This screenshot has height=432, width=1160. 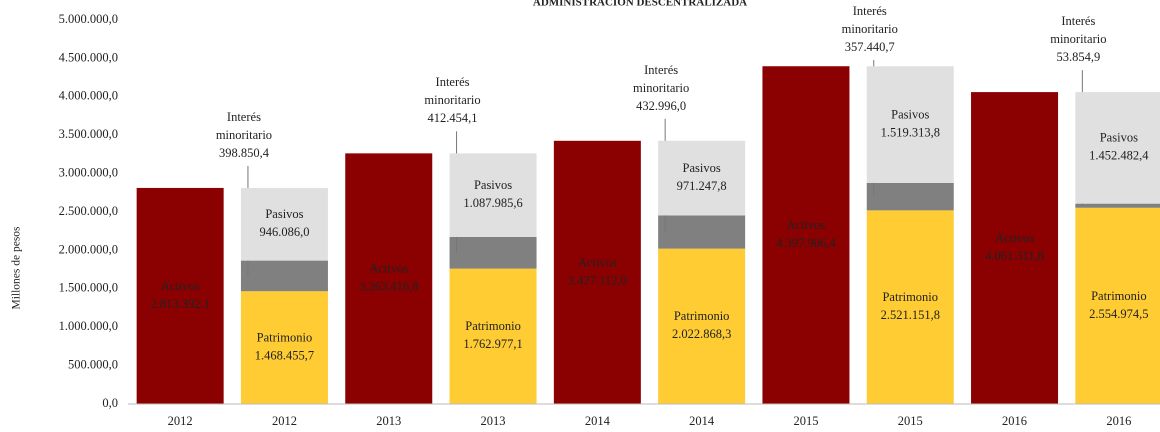 I want to click on annotation: Interés minoritario 357.440,7, so click(x=869, y=29).